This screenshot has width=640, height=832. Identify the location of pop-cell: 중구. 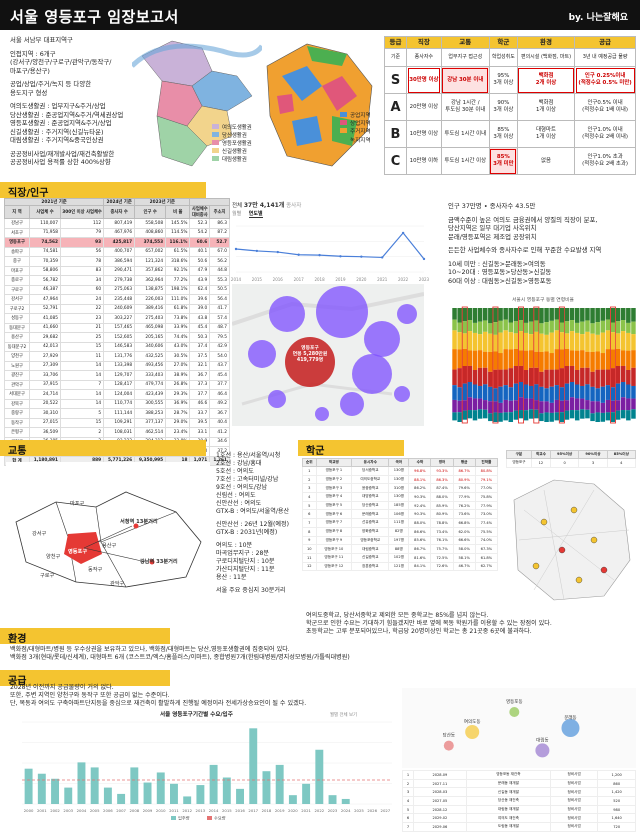
(17, 261).